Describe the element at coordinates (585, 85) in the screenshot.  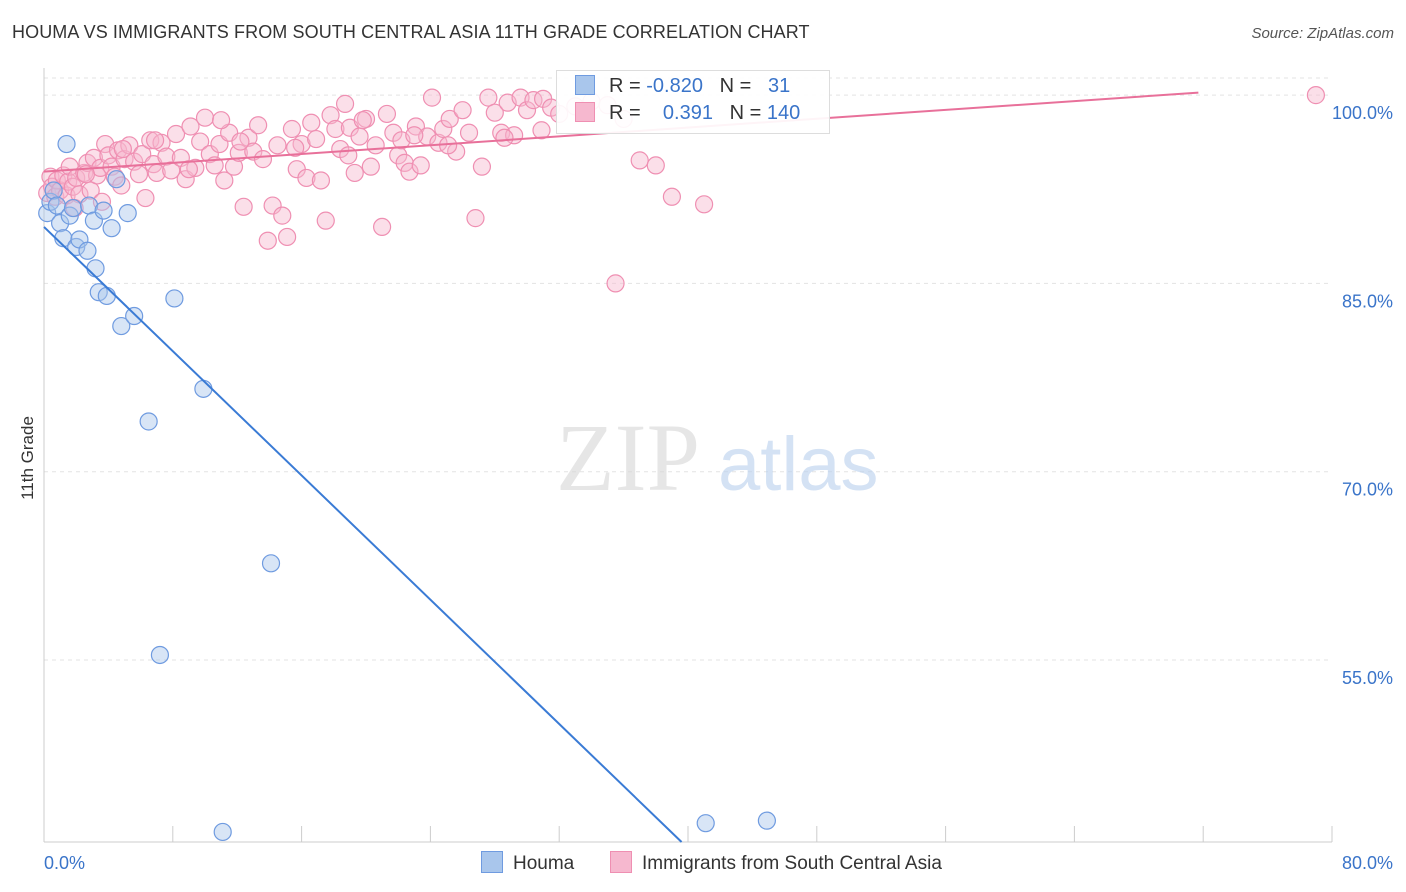
I see `houma-swatch` at that location.